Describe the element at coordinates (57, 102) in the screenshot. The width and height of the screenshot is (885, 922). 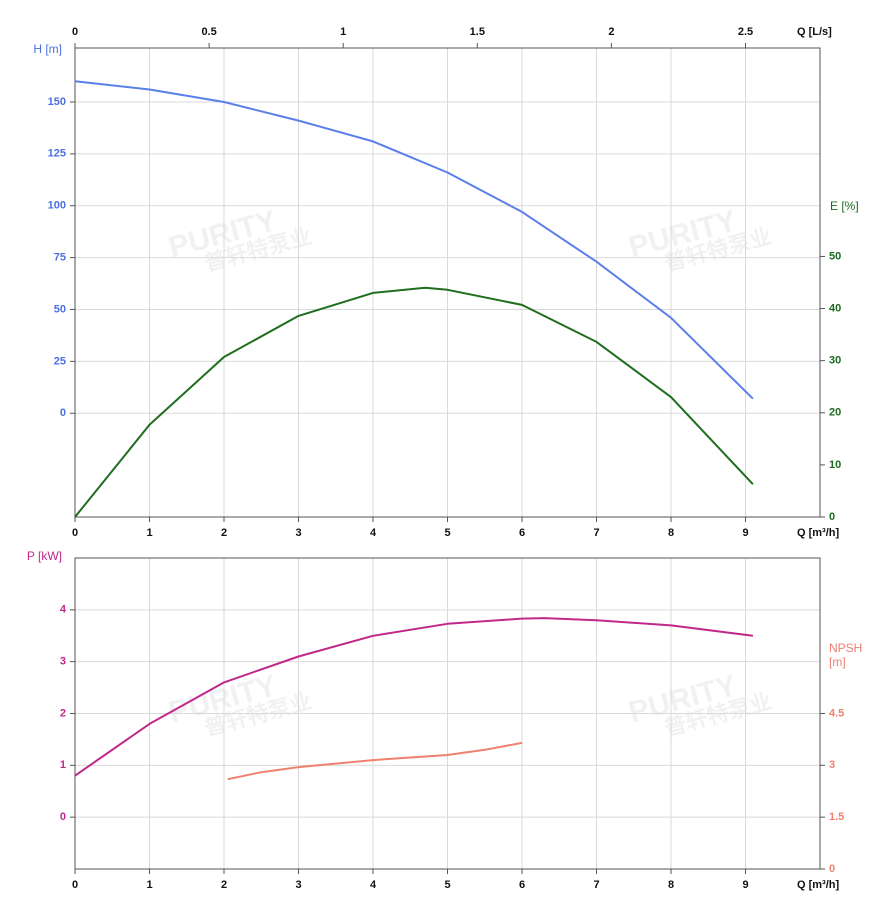
I see `y-tick-label: 150` at that location.